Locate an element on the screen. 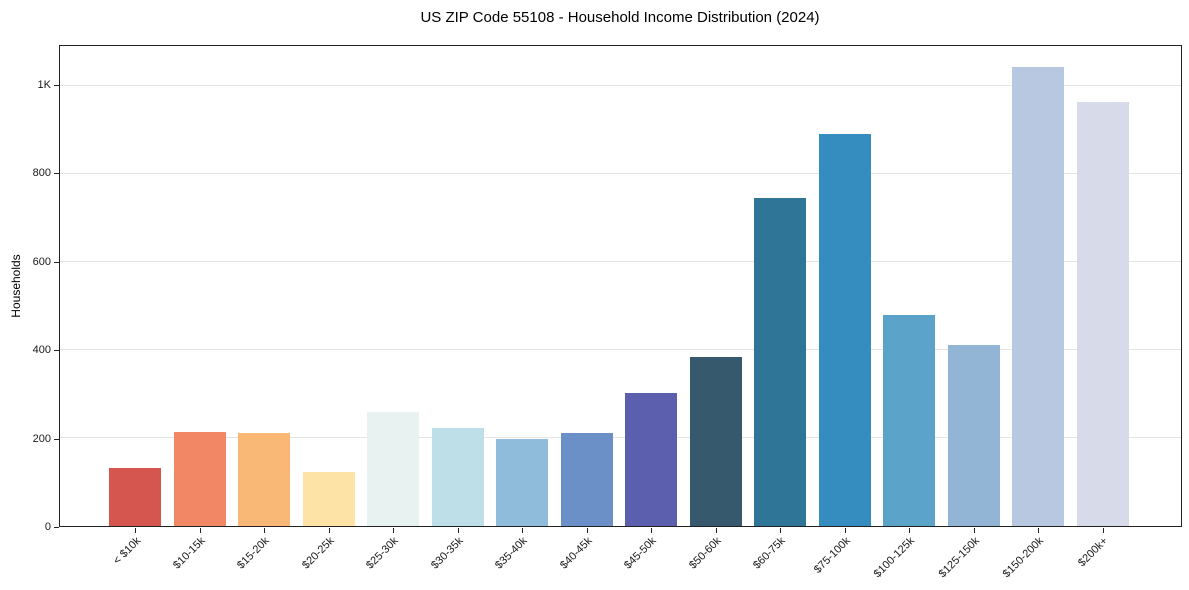 The width and height of the screenshot is (1189, 590). y-tick-label: 0 is located at coordinates (47, 527).